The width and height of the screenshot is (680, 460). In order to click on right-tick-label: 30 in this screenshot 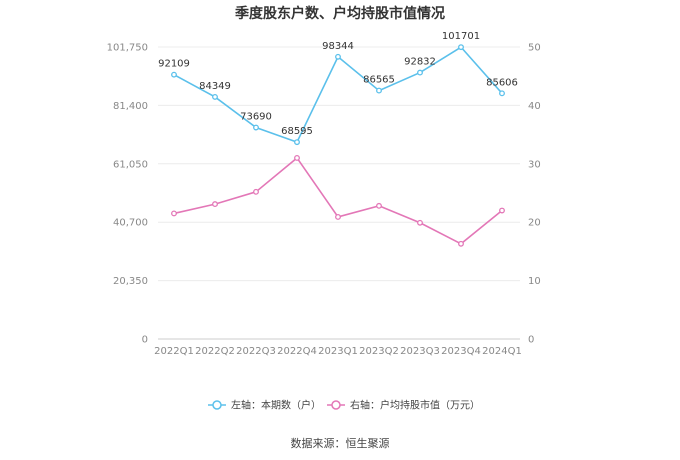, I will do `click(534, 164)`.